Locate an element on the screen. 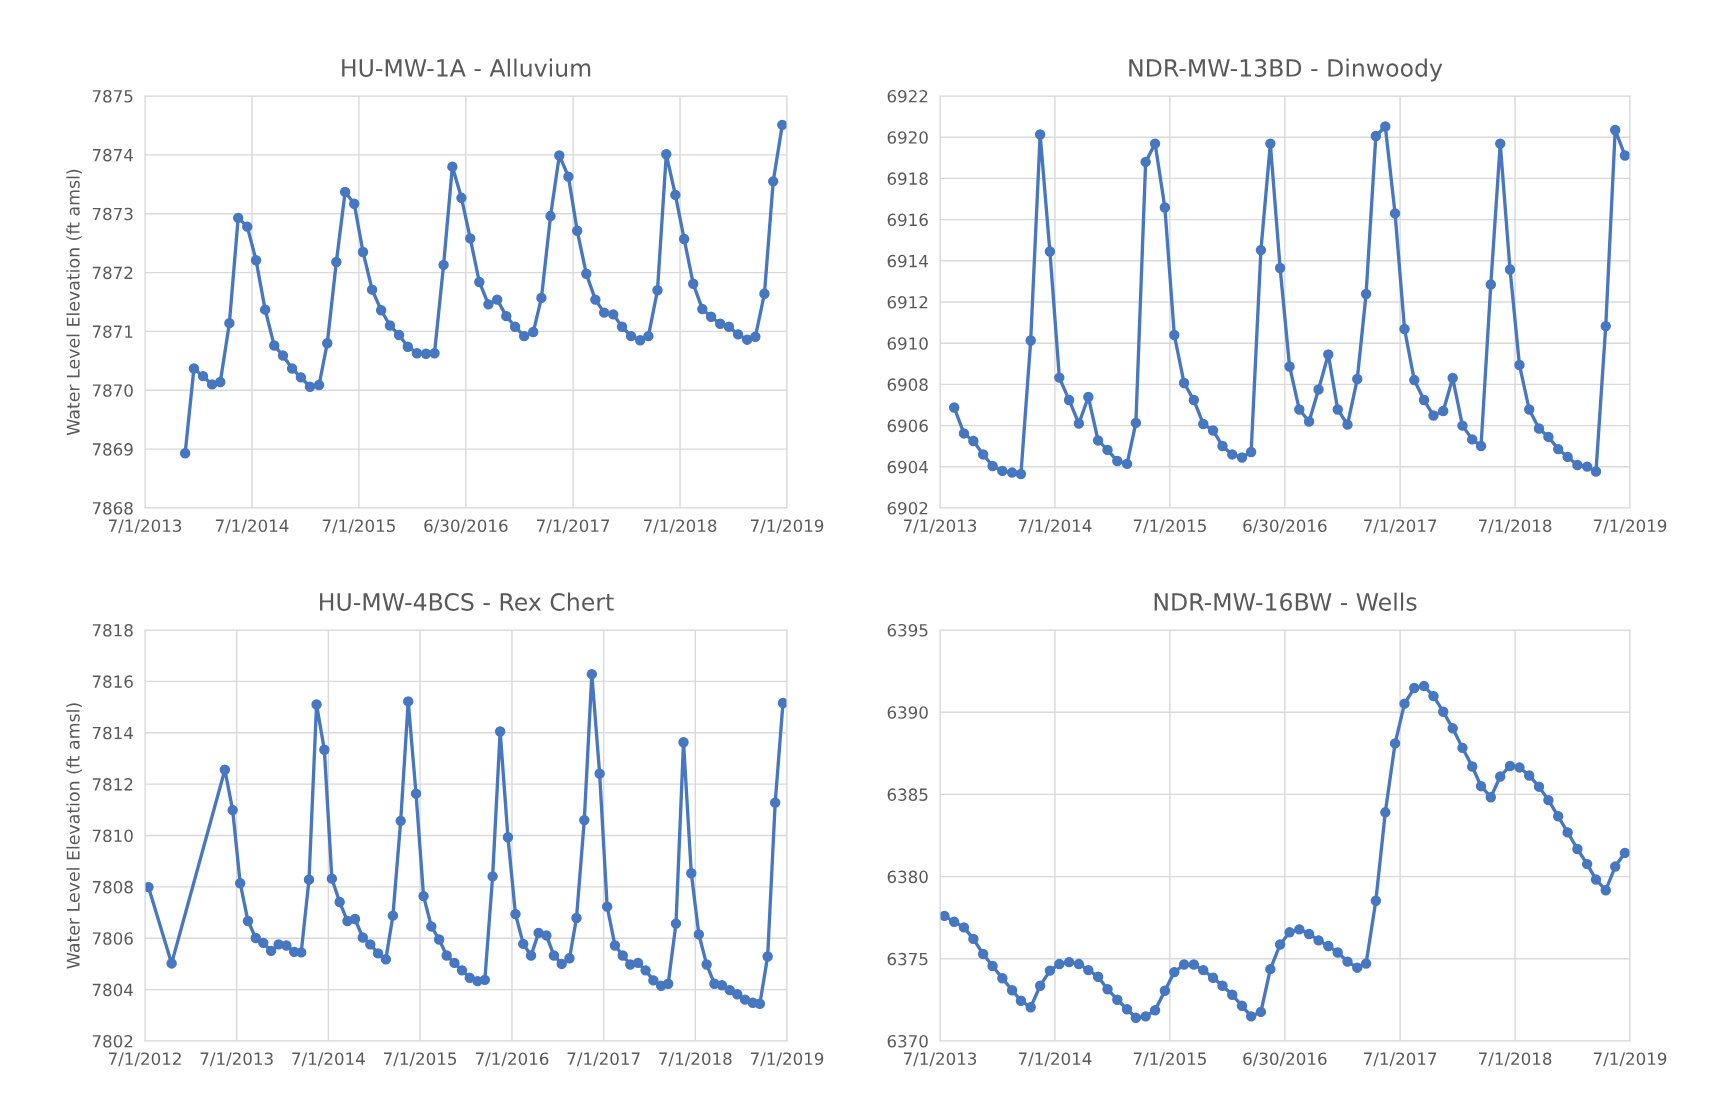  y-tick-label: 7818 is located at coordinates (112, 630).